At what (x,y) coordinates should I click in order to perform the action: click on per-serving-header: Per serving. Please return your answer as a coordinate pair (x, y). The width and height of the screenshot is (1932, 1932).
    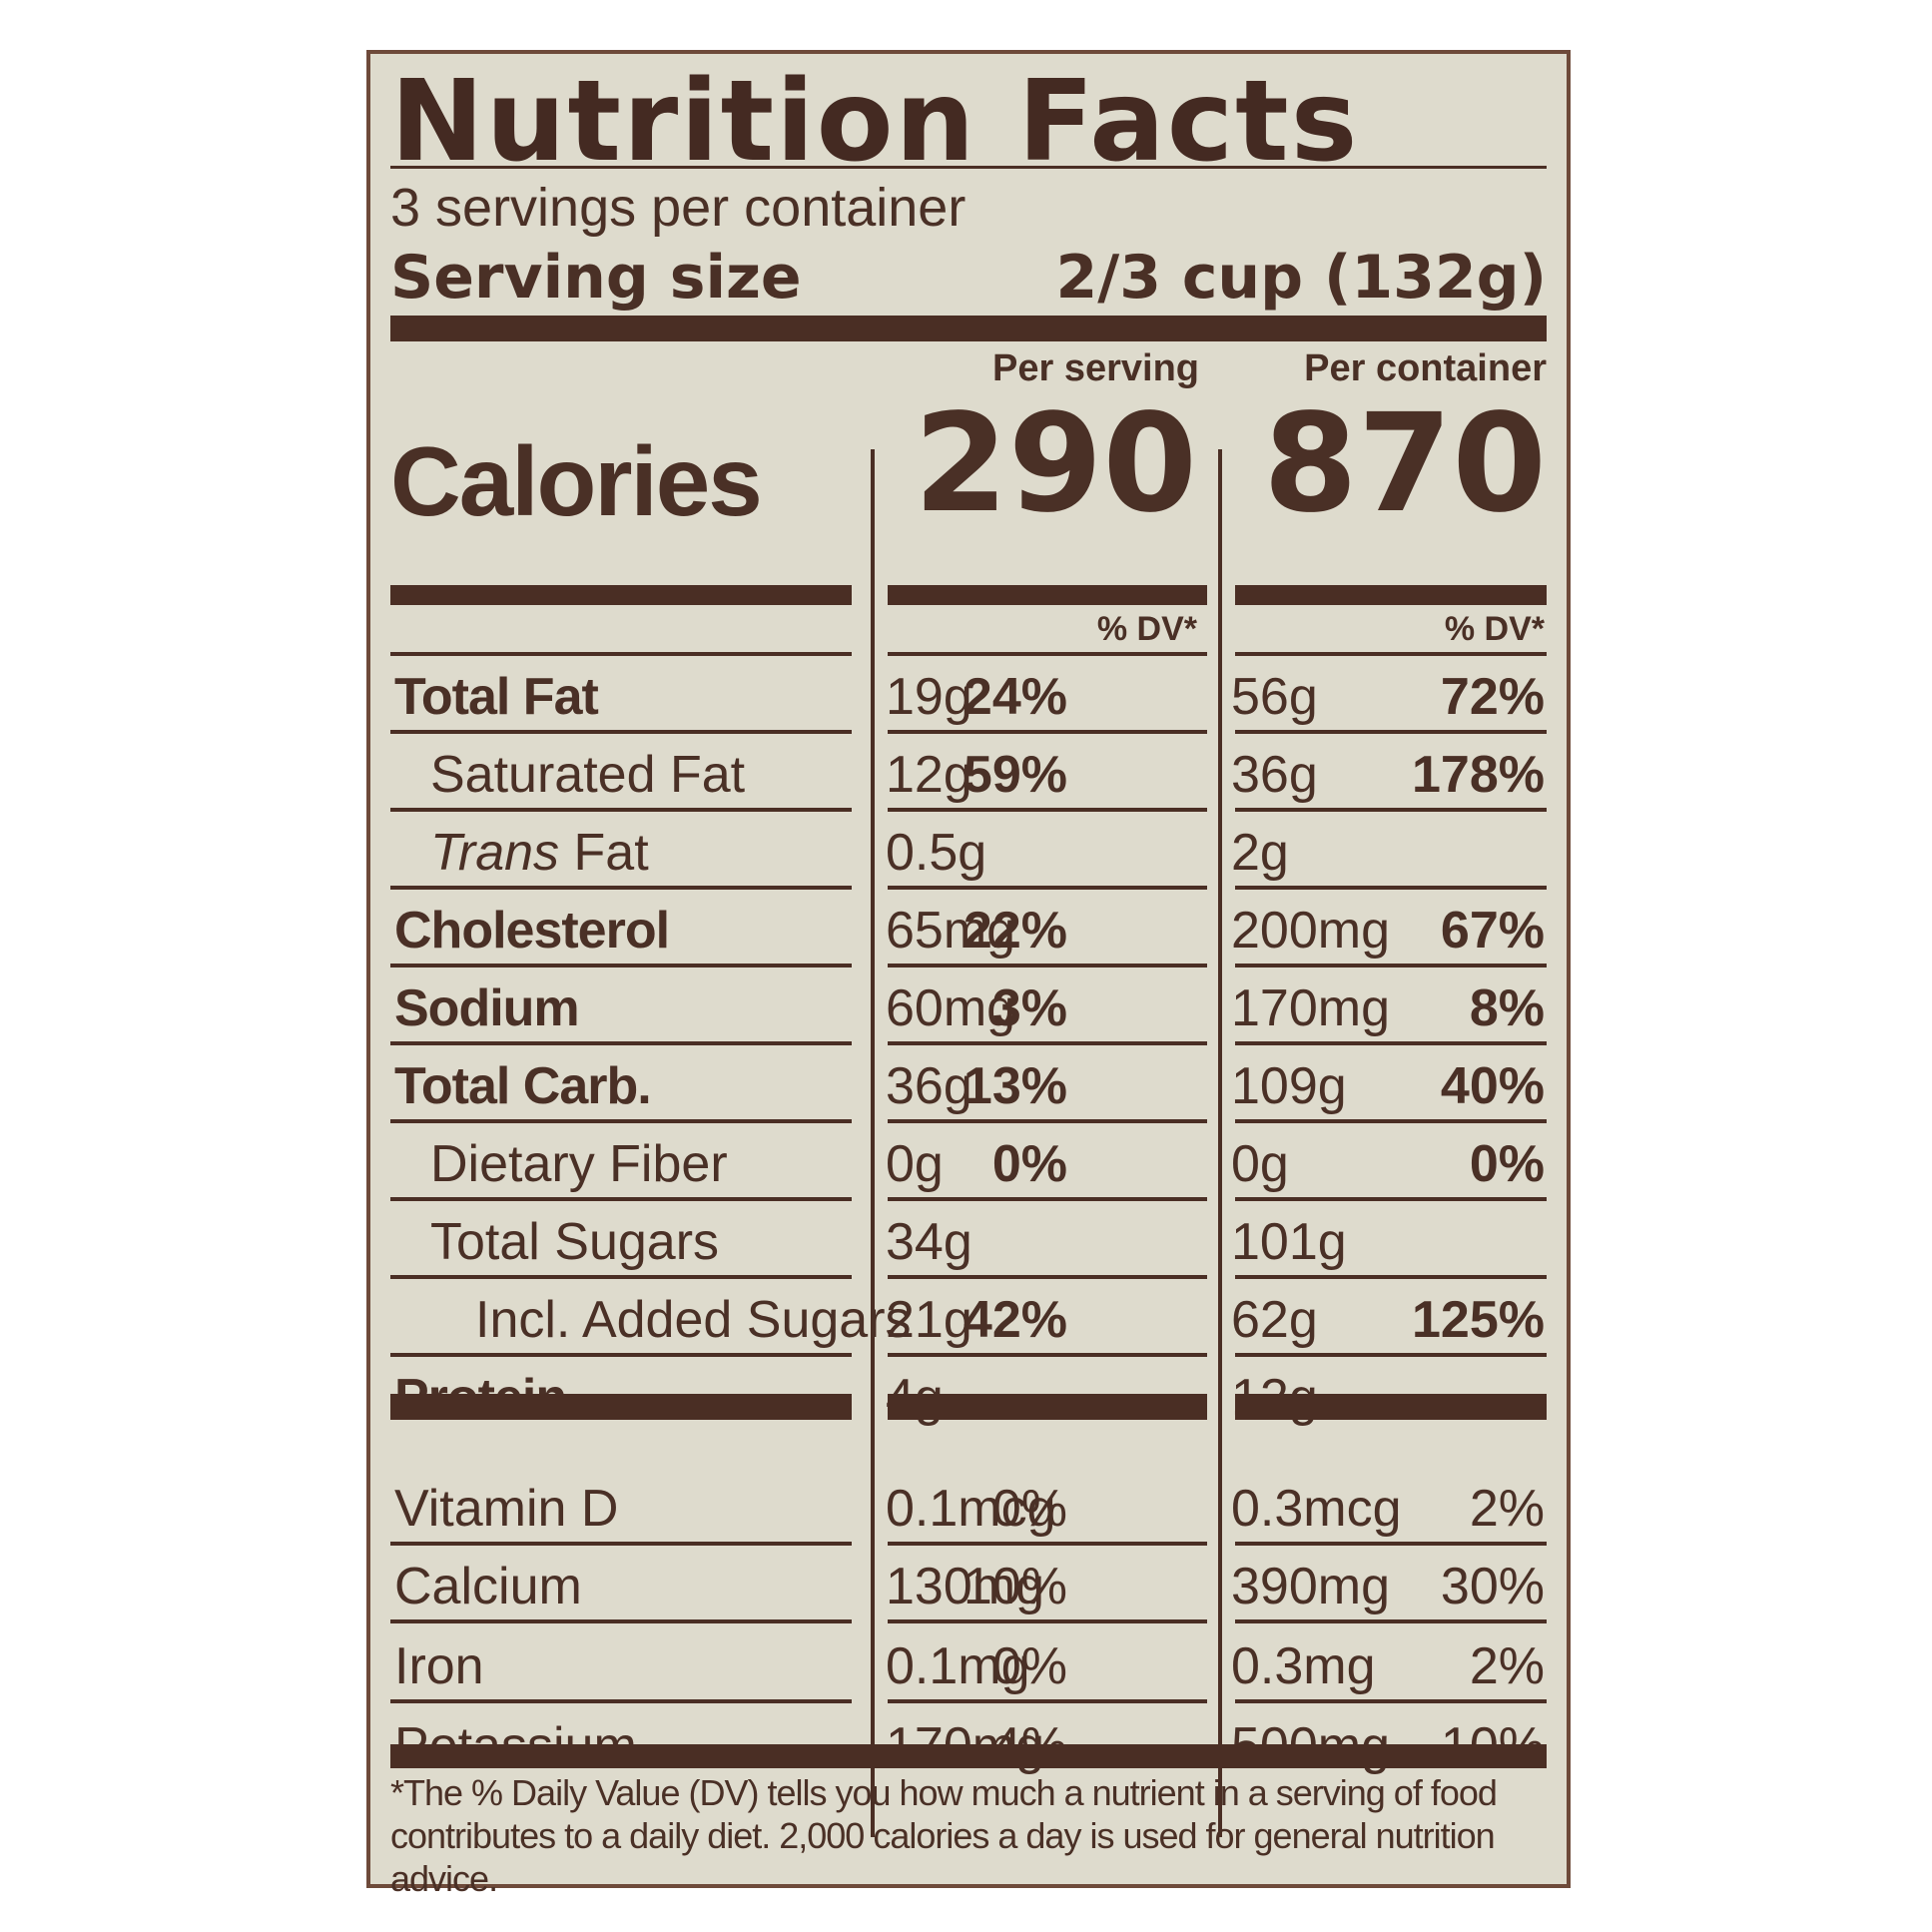
    Looking at the image, I should click on (1095, 368).